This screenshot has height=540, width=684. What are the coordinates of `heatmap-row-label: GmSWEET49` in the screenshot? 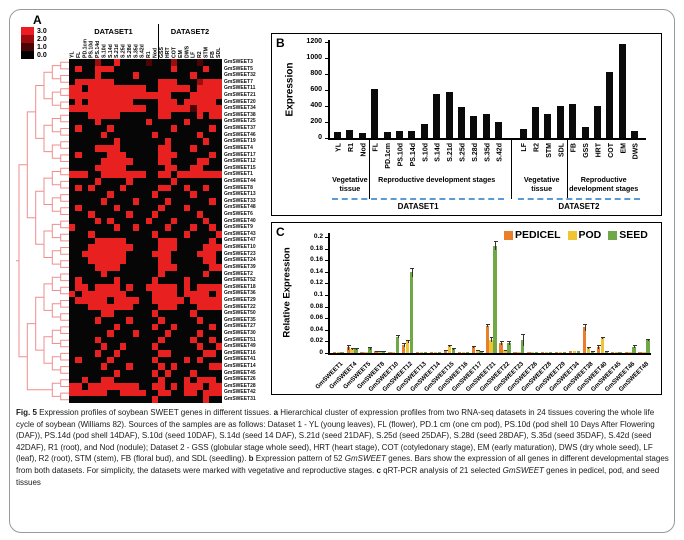 It's located at (240, 346).